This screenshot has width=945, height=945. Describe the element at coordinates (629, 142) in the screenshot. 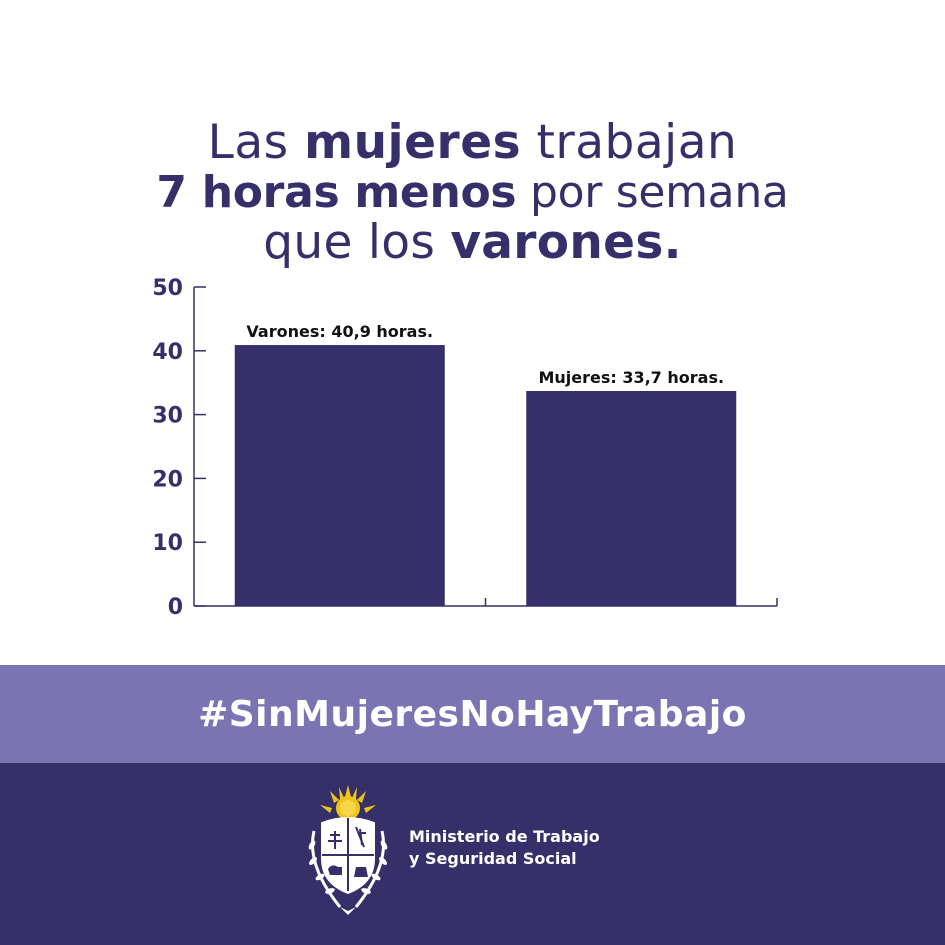

I see `headline-text: trabajan` at that location.